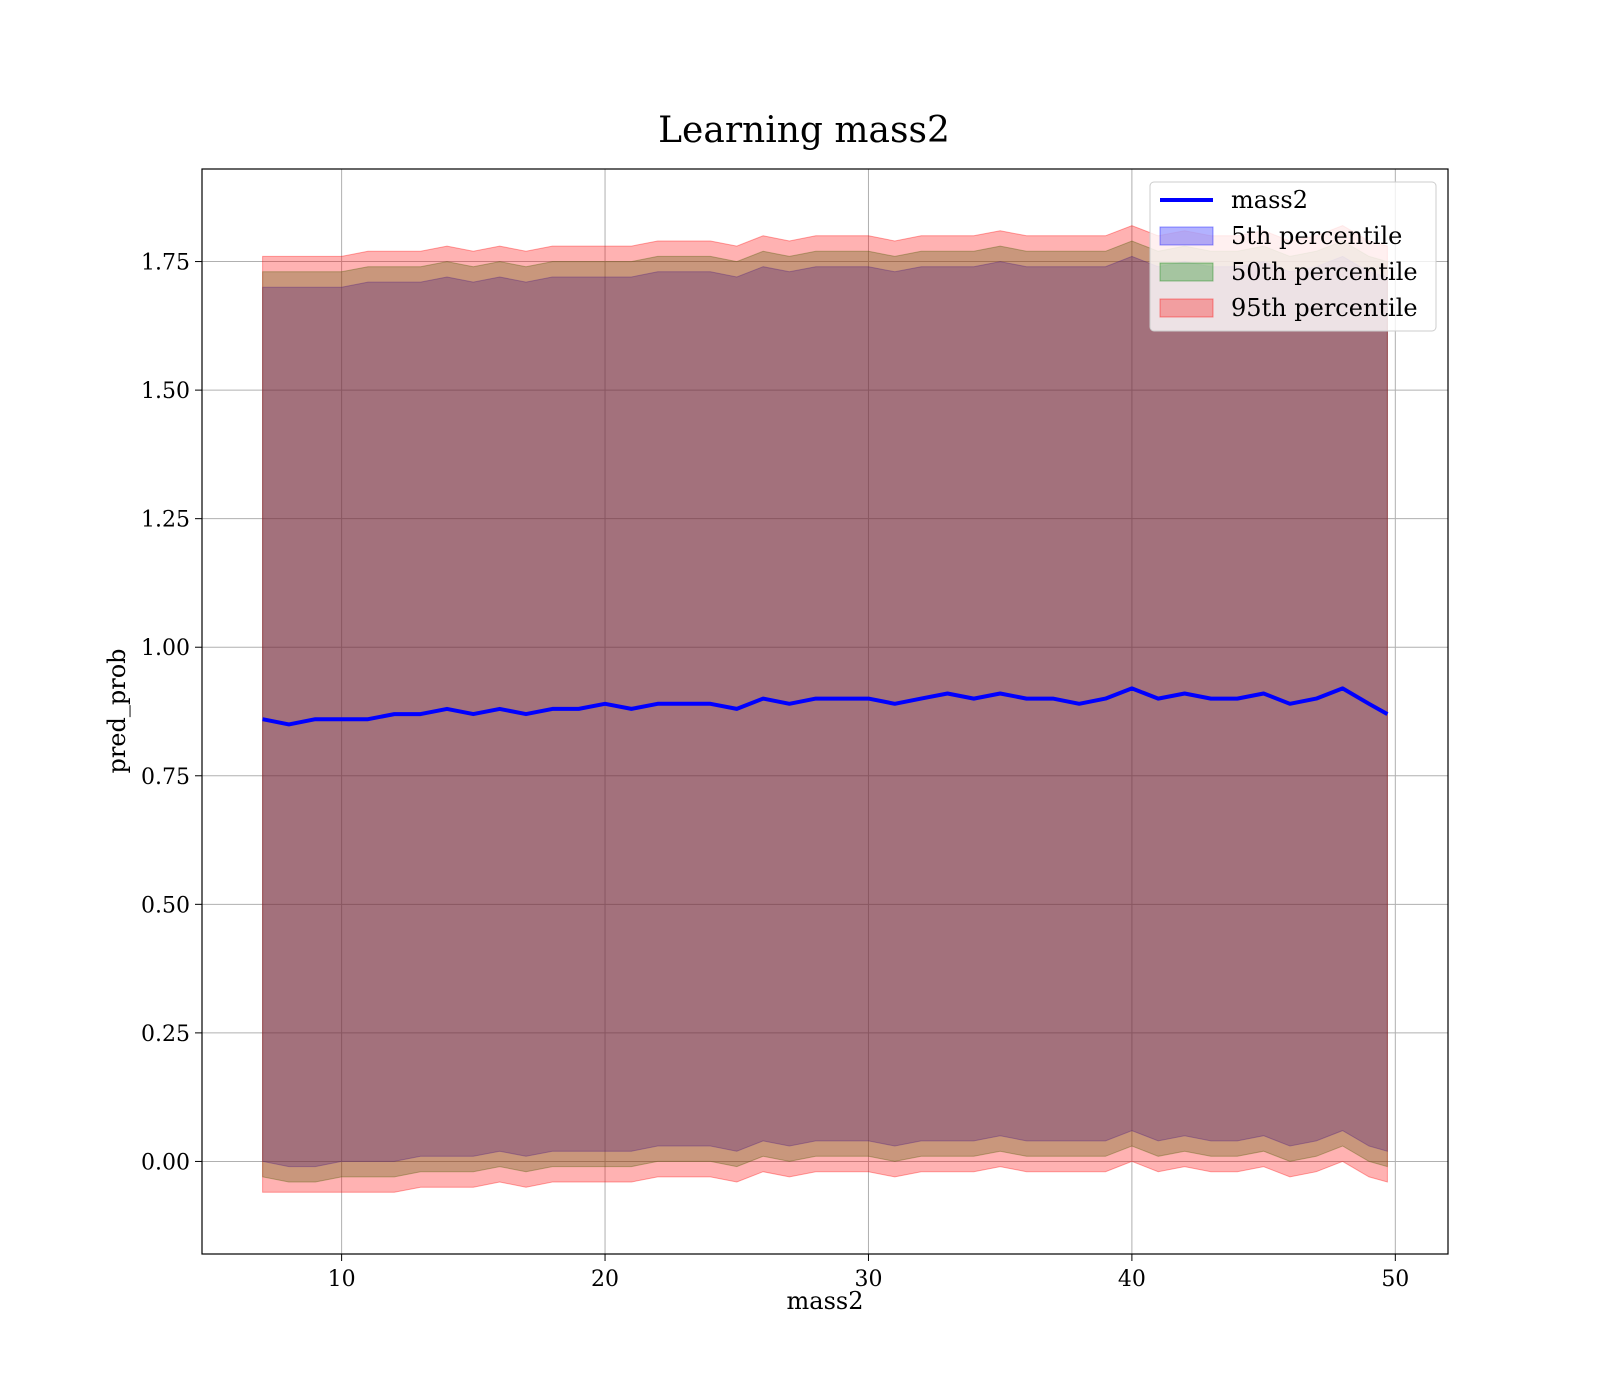 The height and width of the screenshot is (1400, 1600). What do you see at coordinates (1186, 236) in the screenshot?
I see `legend-swatch-5th-percentile` at bounding box center [1186, 236].